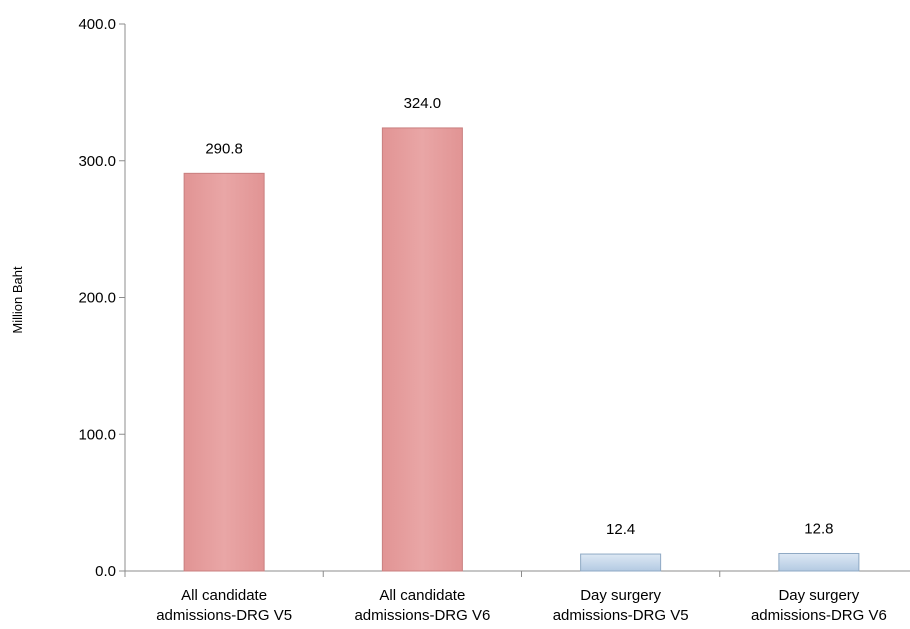 The image size is (910, 629). Describe the element at coordinates (224, 148) in the screenshot. I see `data-label-1: 290.8` at that location.